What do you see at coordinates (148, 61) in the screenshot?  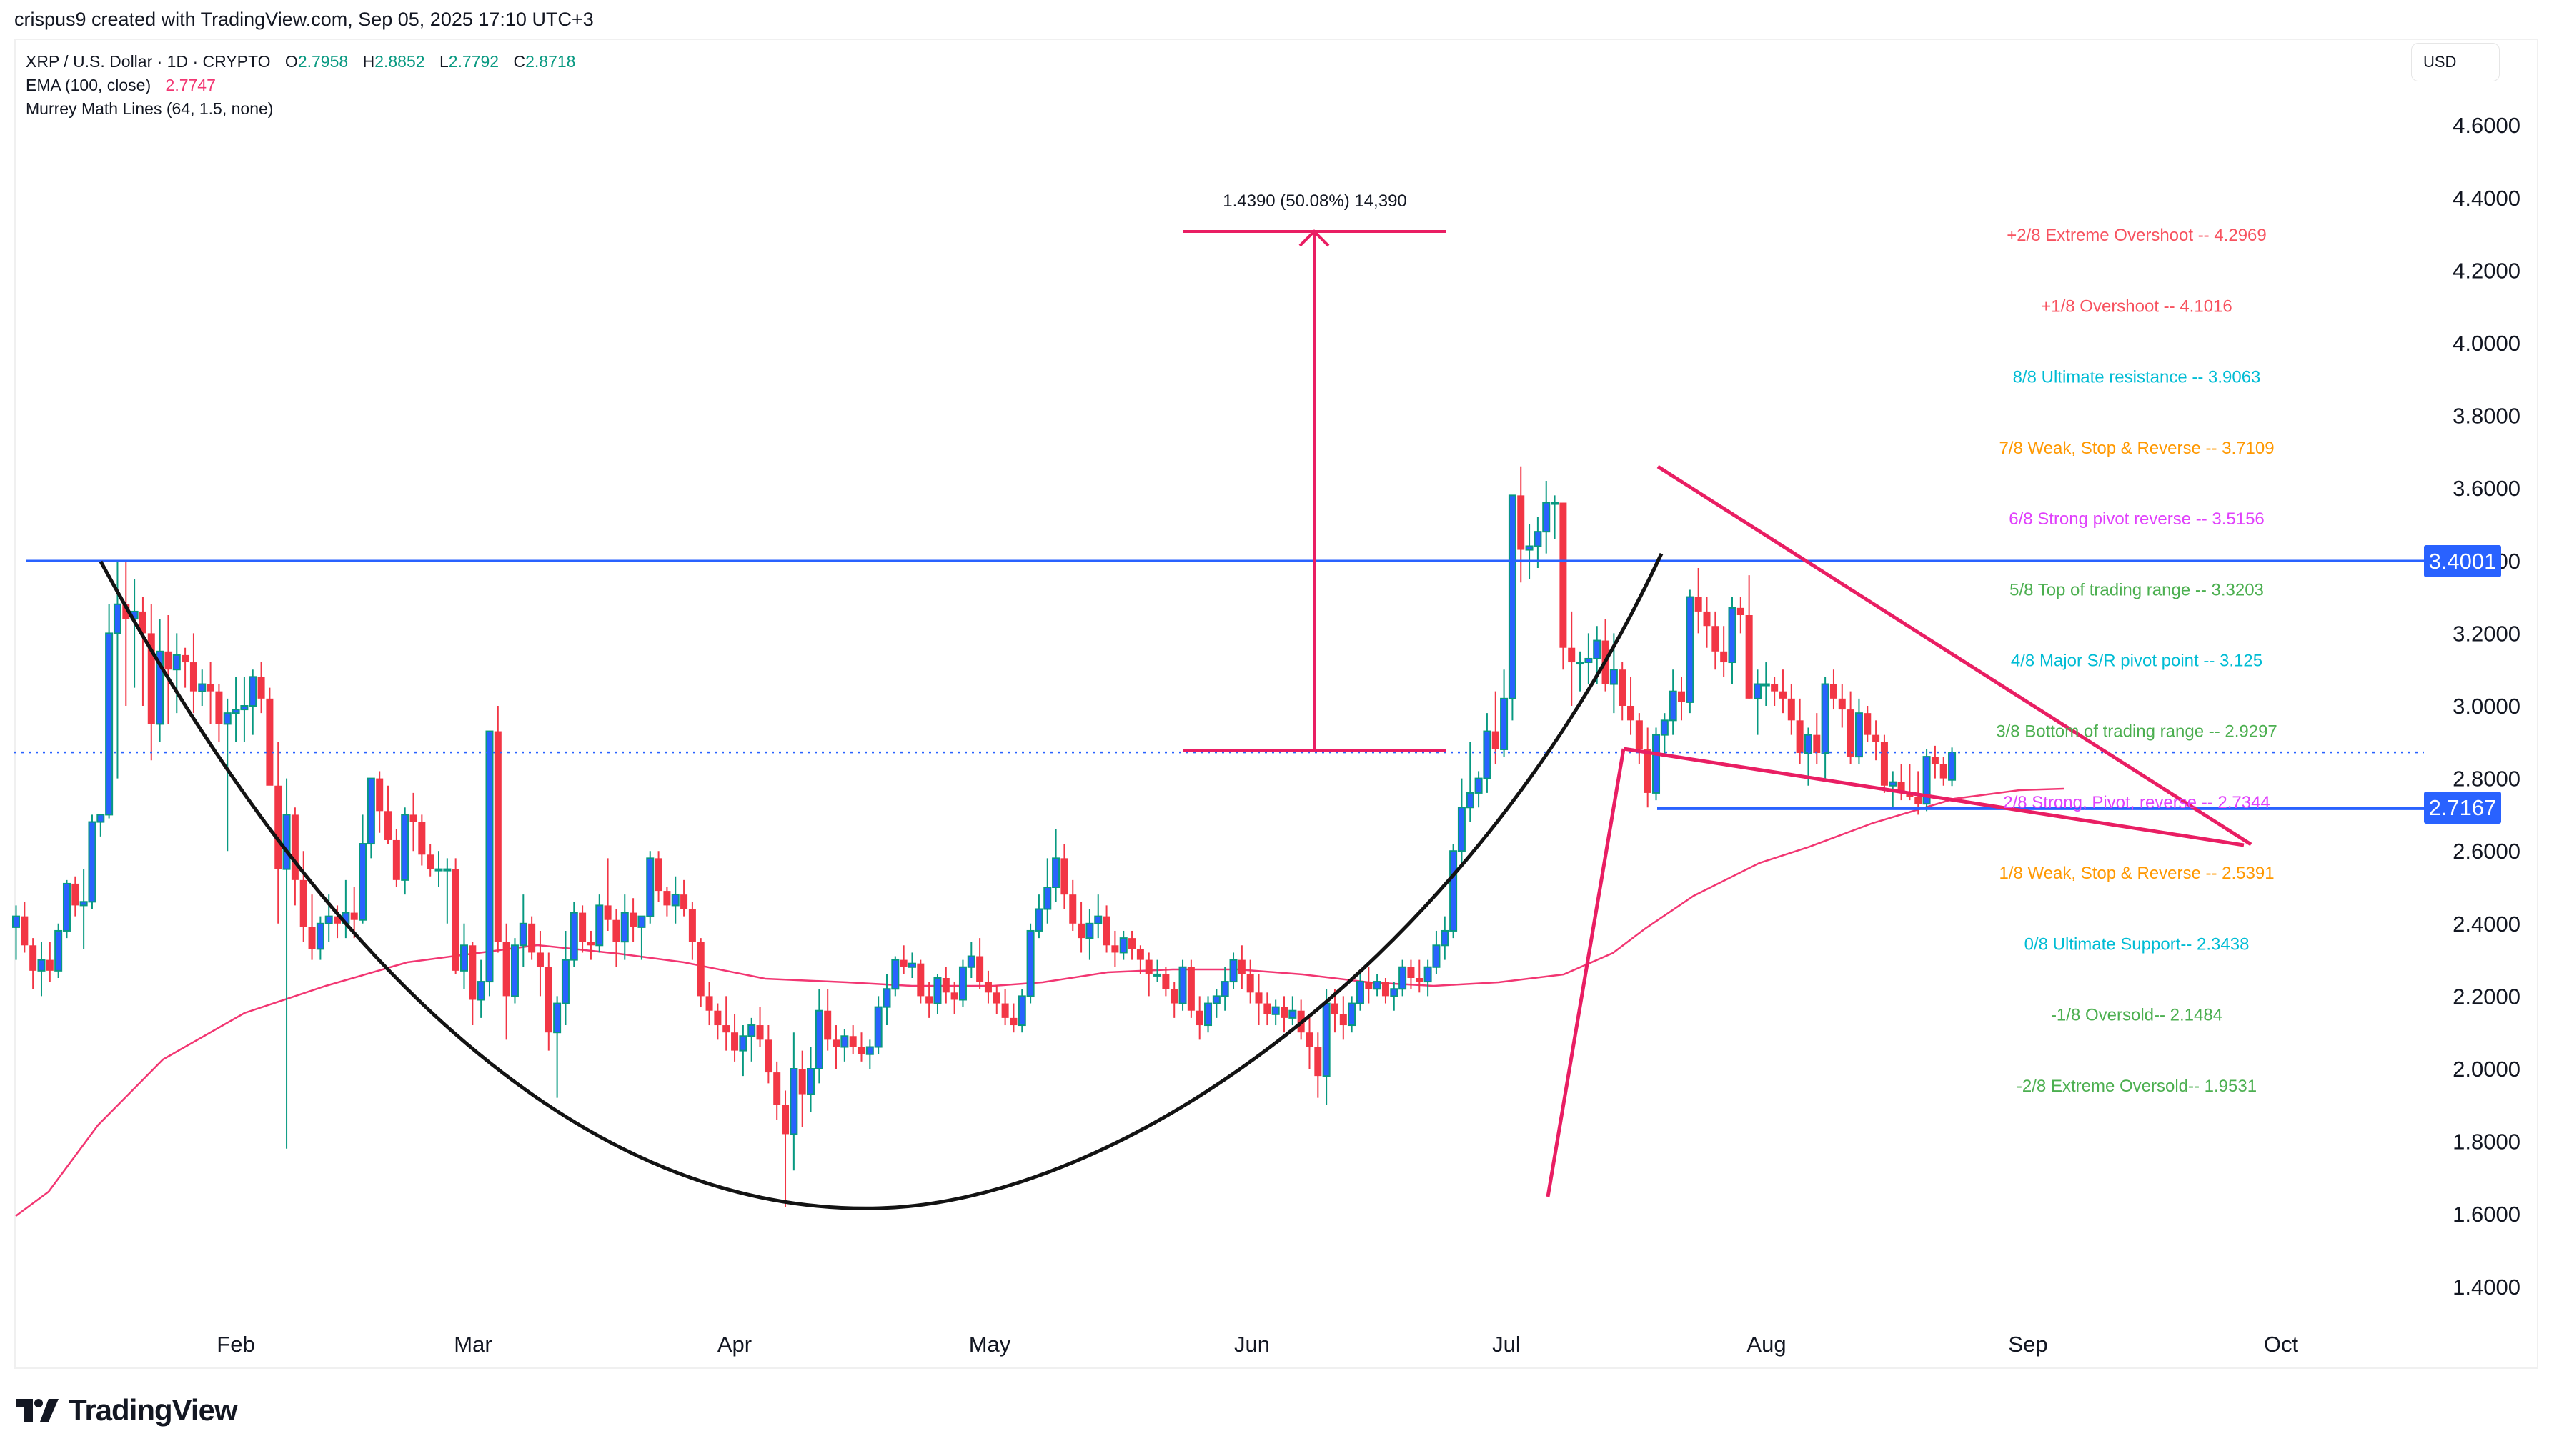 I see `symbol-name: XRP / U.S. Dollar · 1D · CRYPTO` at bounding box center [148, 61].